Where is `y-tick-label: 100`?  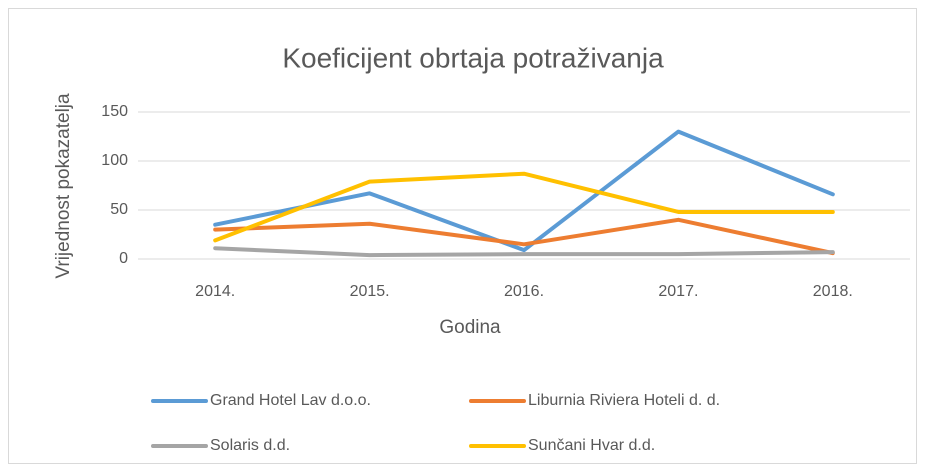 y-tick-label: 100 is located at coordinates (114, 160).